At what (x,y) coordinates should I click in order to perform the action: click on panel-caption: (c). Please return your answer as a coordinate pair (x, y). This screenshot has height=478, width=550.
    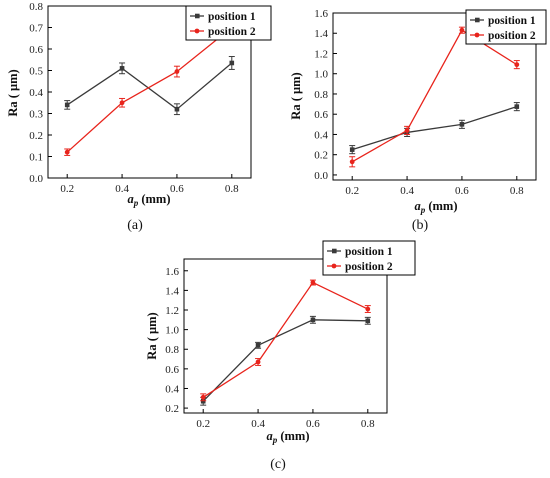
    Looking at the image, I should click on (278, 464).